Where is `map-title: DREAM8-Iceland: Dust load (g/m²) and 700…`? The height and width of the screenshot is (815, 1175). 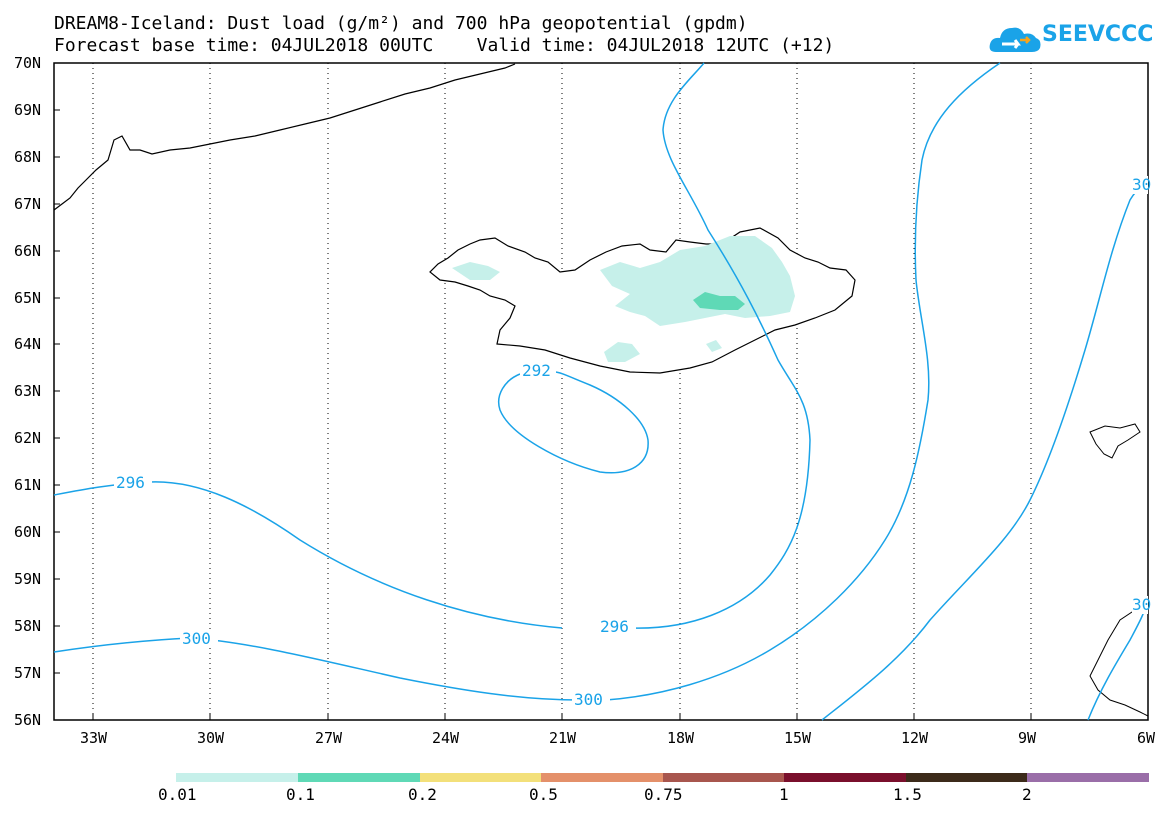 map-title: DREAM8-Iceland: Dust load (g/m²) and 700… is located at coordinates (401, 23).